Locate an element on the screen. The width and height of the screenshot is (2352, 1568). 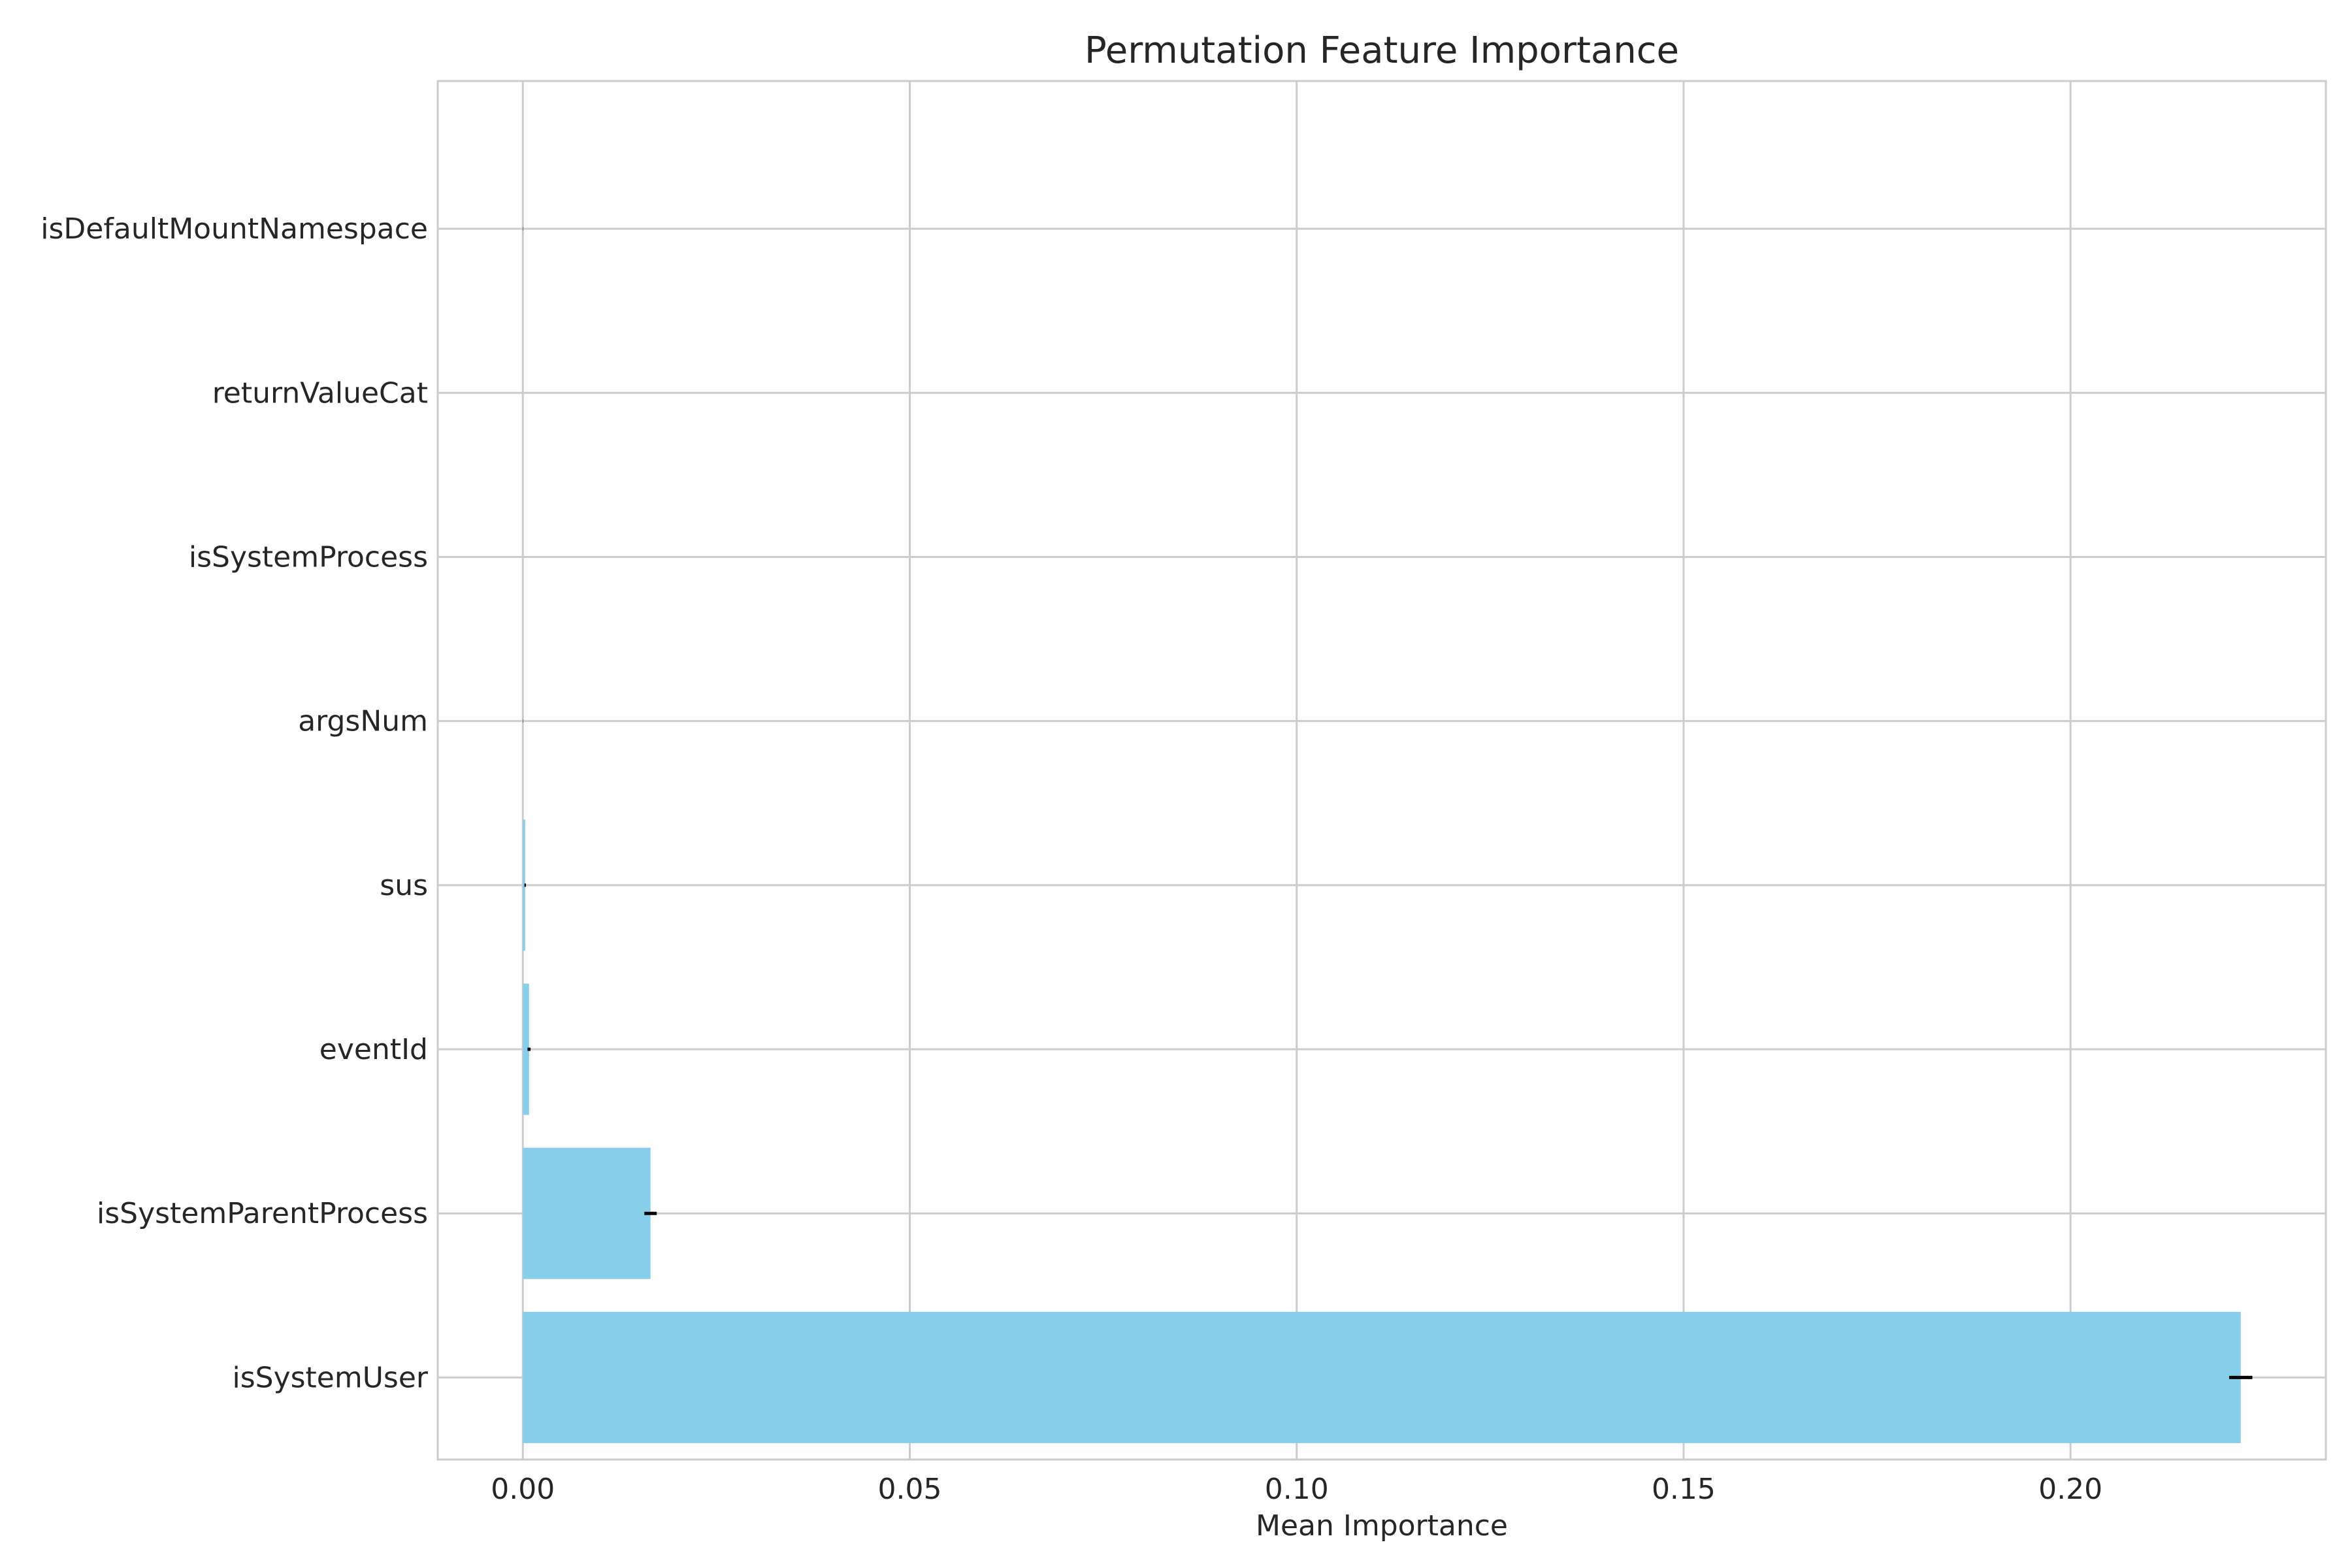
y-tick-label: isSystemUser is located at coordinates (330, 1377).